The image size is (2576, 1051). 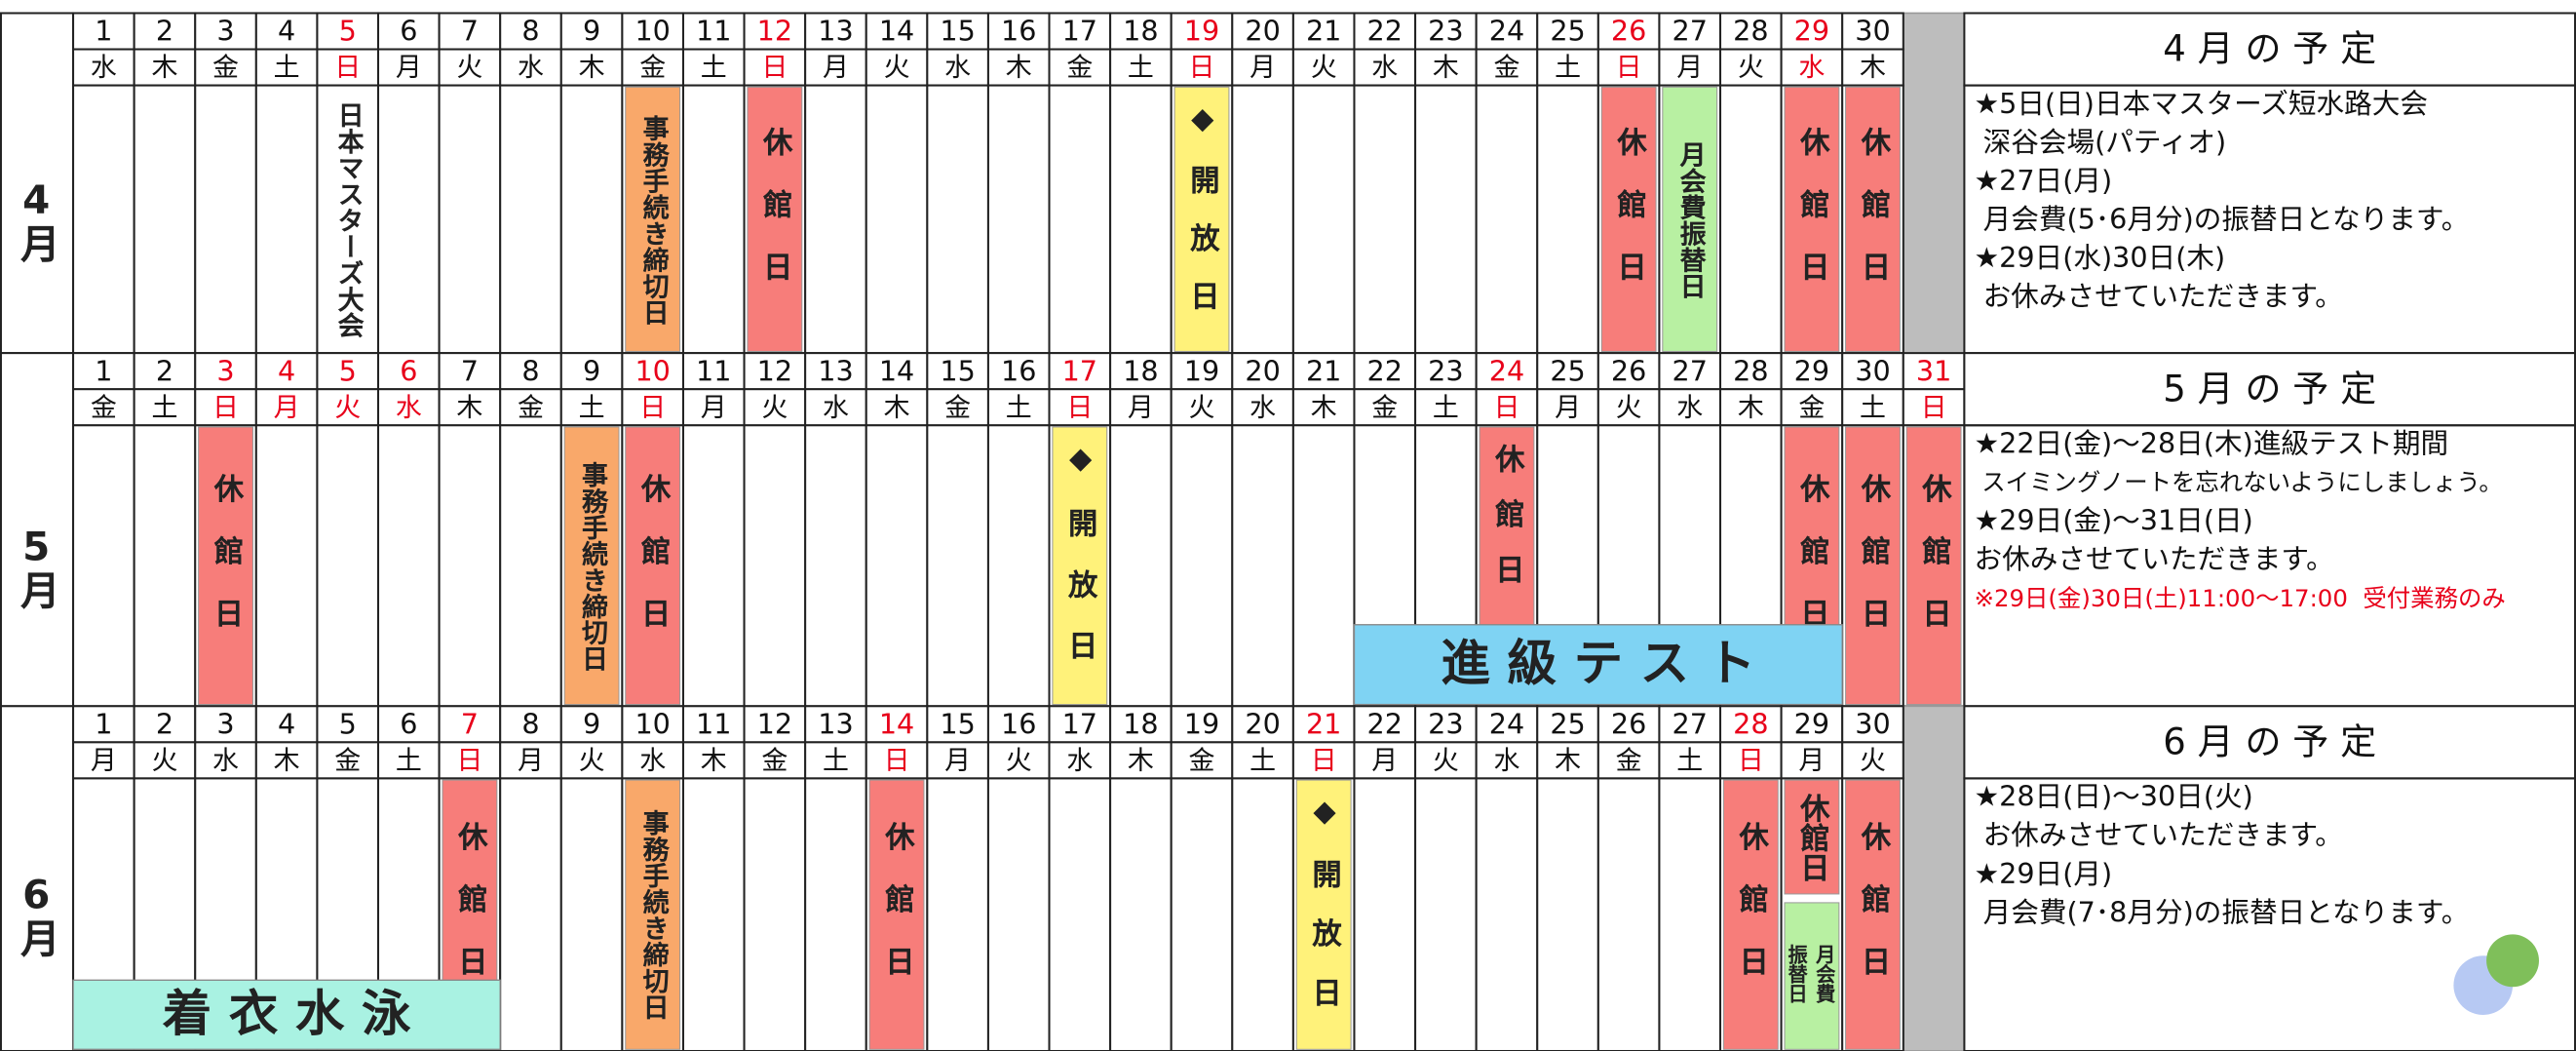 I want to click on date-number: 9, so click(x=591, y=31).